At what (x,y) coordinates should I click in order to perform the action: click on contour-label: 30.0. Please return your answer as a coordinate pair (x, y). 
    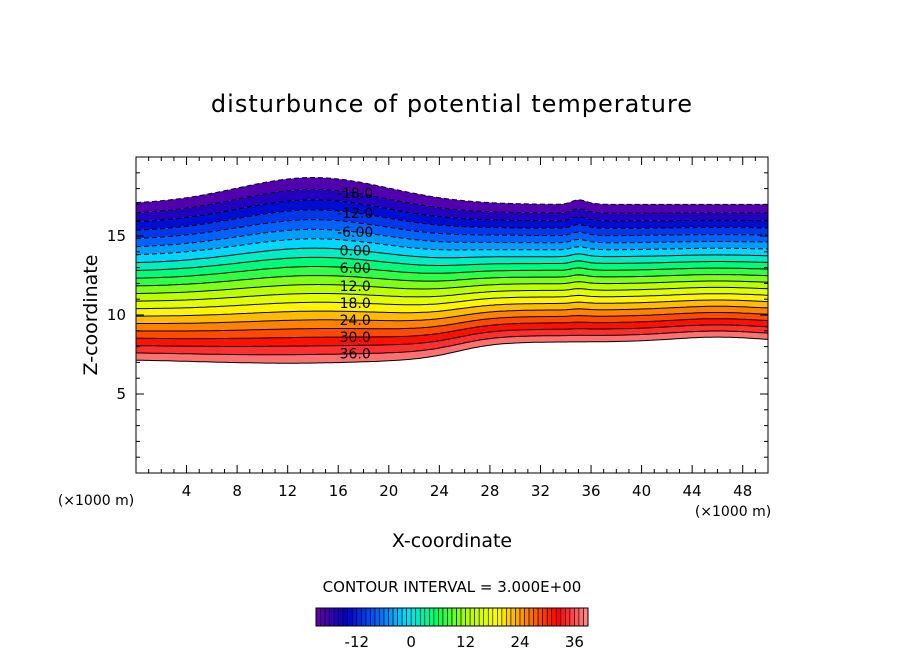
    Looking at the image, I should click on (355, 338).